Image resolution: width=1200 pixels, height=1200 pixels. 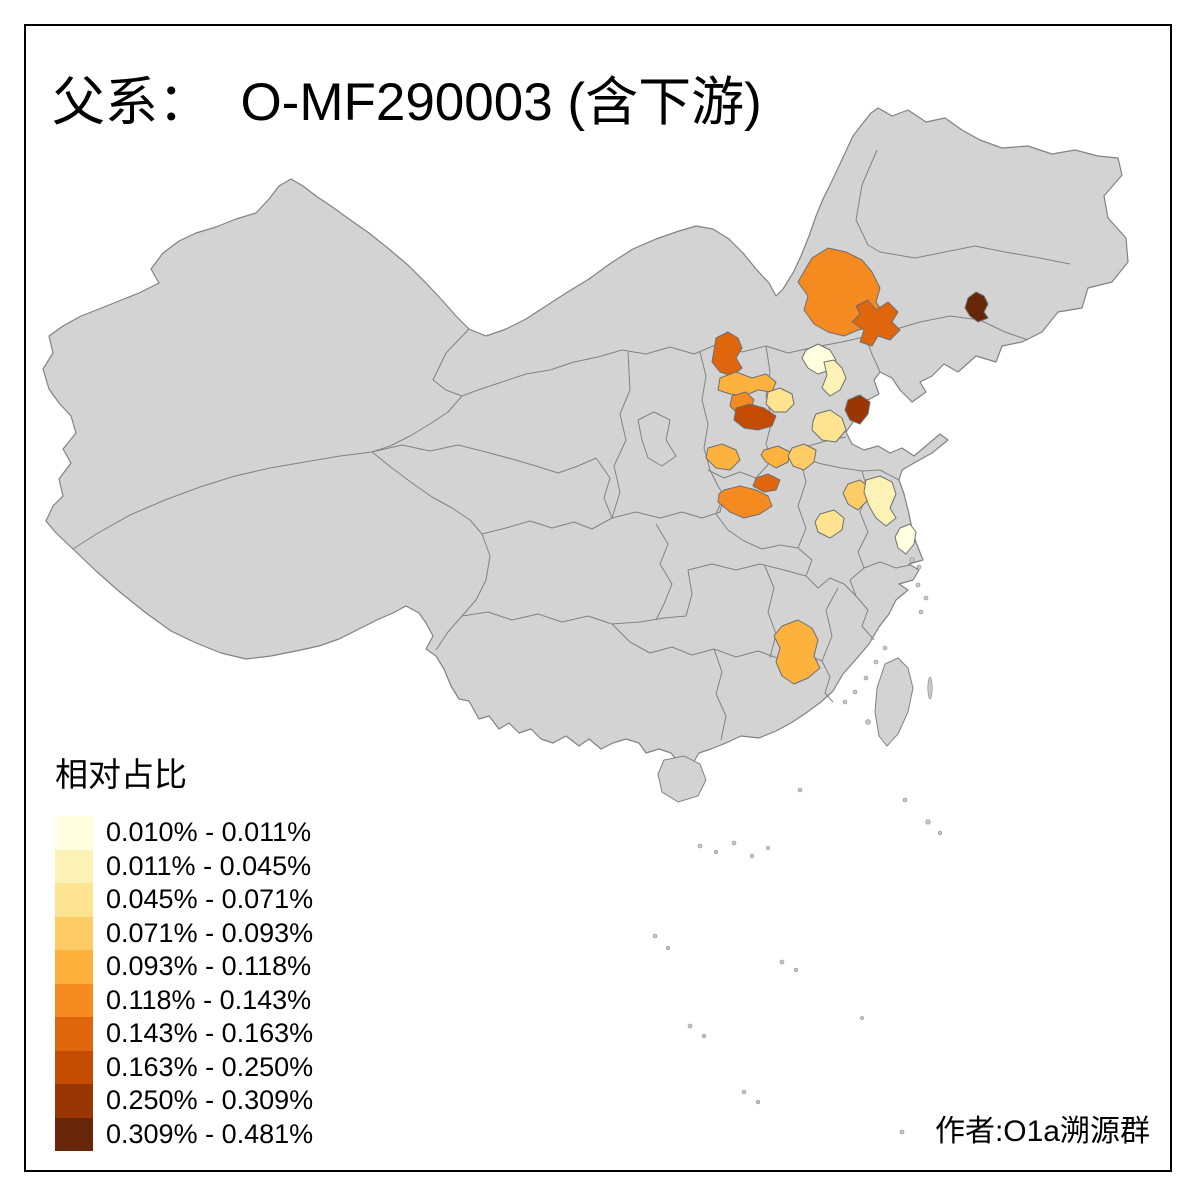 What do you see at coordinates (834, 378) in the screenshot?
I see `map-region-r10` at bounding box center [834, 378].